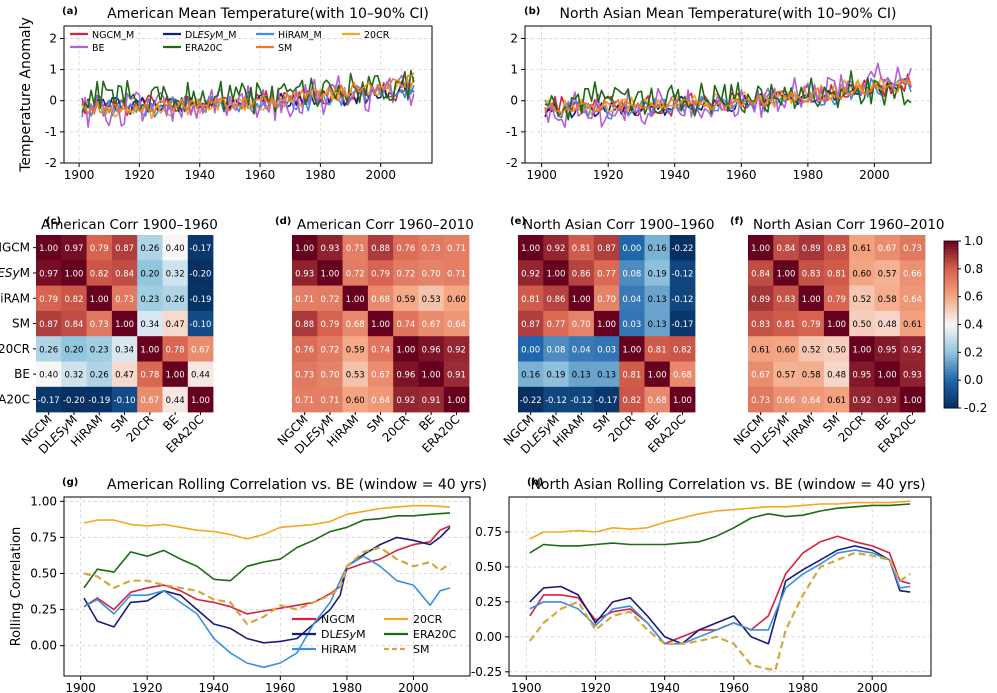  Describe the element at coordinates (149, 401) in the screenshot. I see `heat-cell-value: 0.67` at that location.